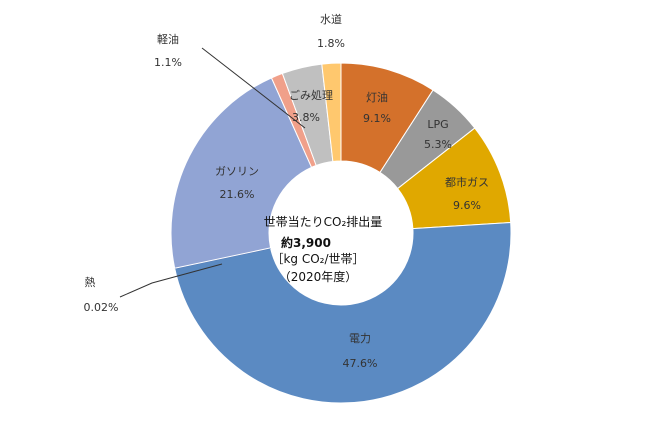  What do you see at coordinates (467, 182) in the screenshot?
I see `label-city-gas-name: 都市ガス` at bounding box center [467, 182].